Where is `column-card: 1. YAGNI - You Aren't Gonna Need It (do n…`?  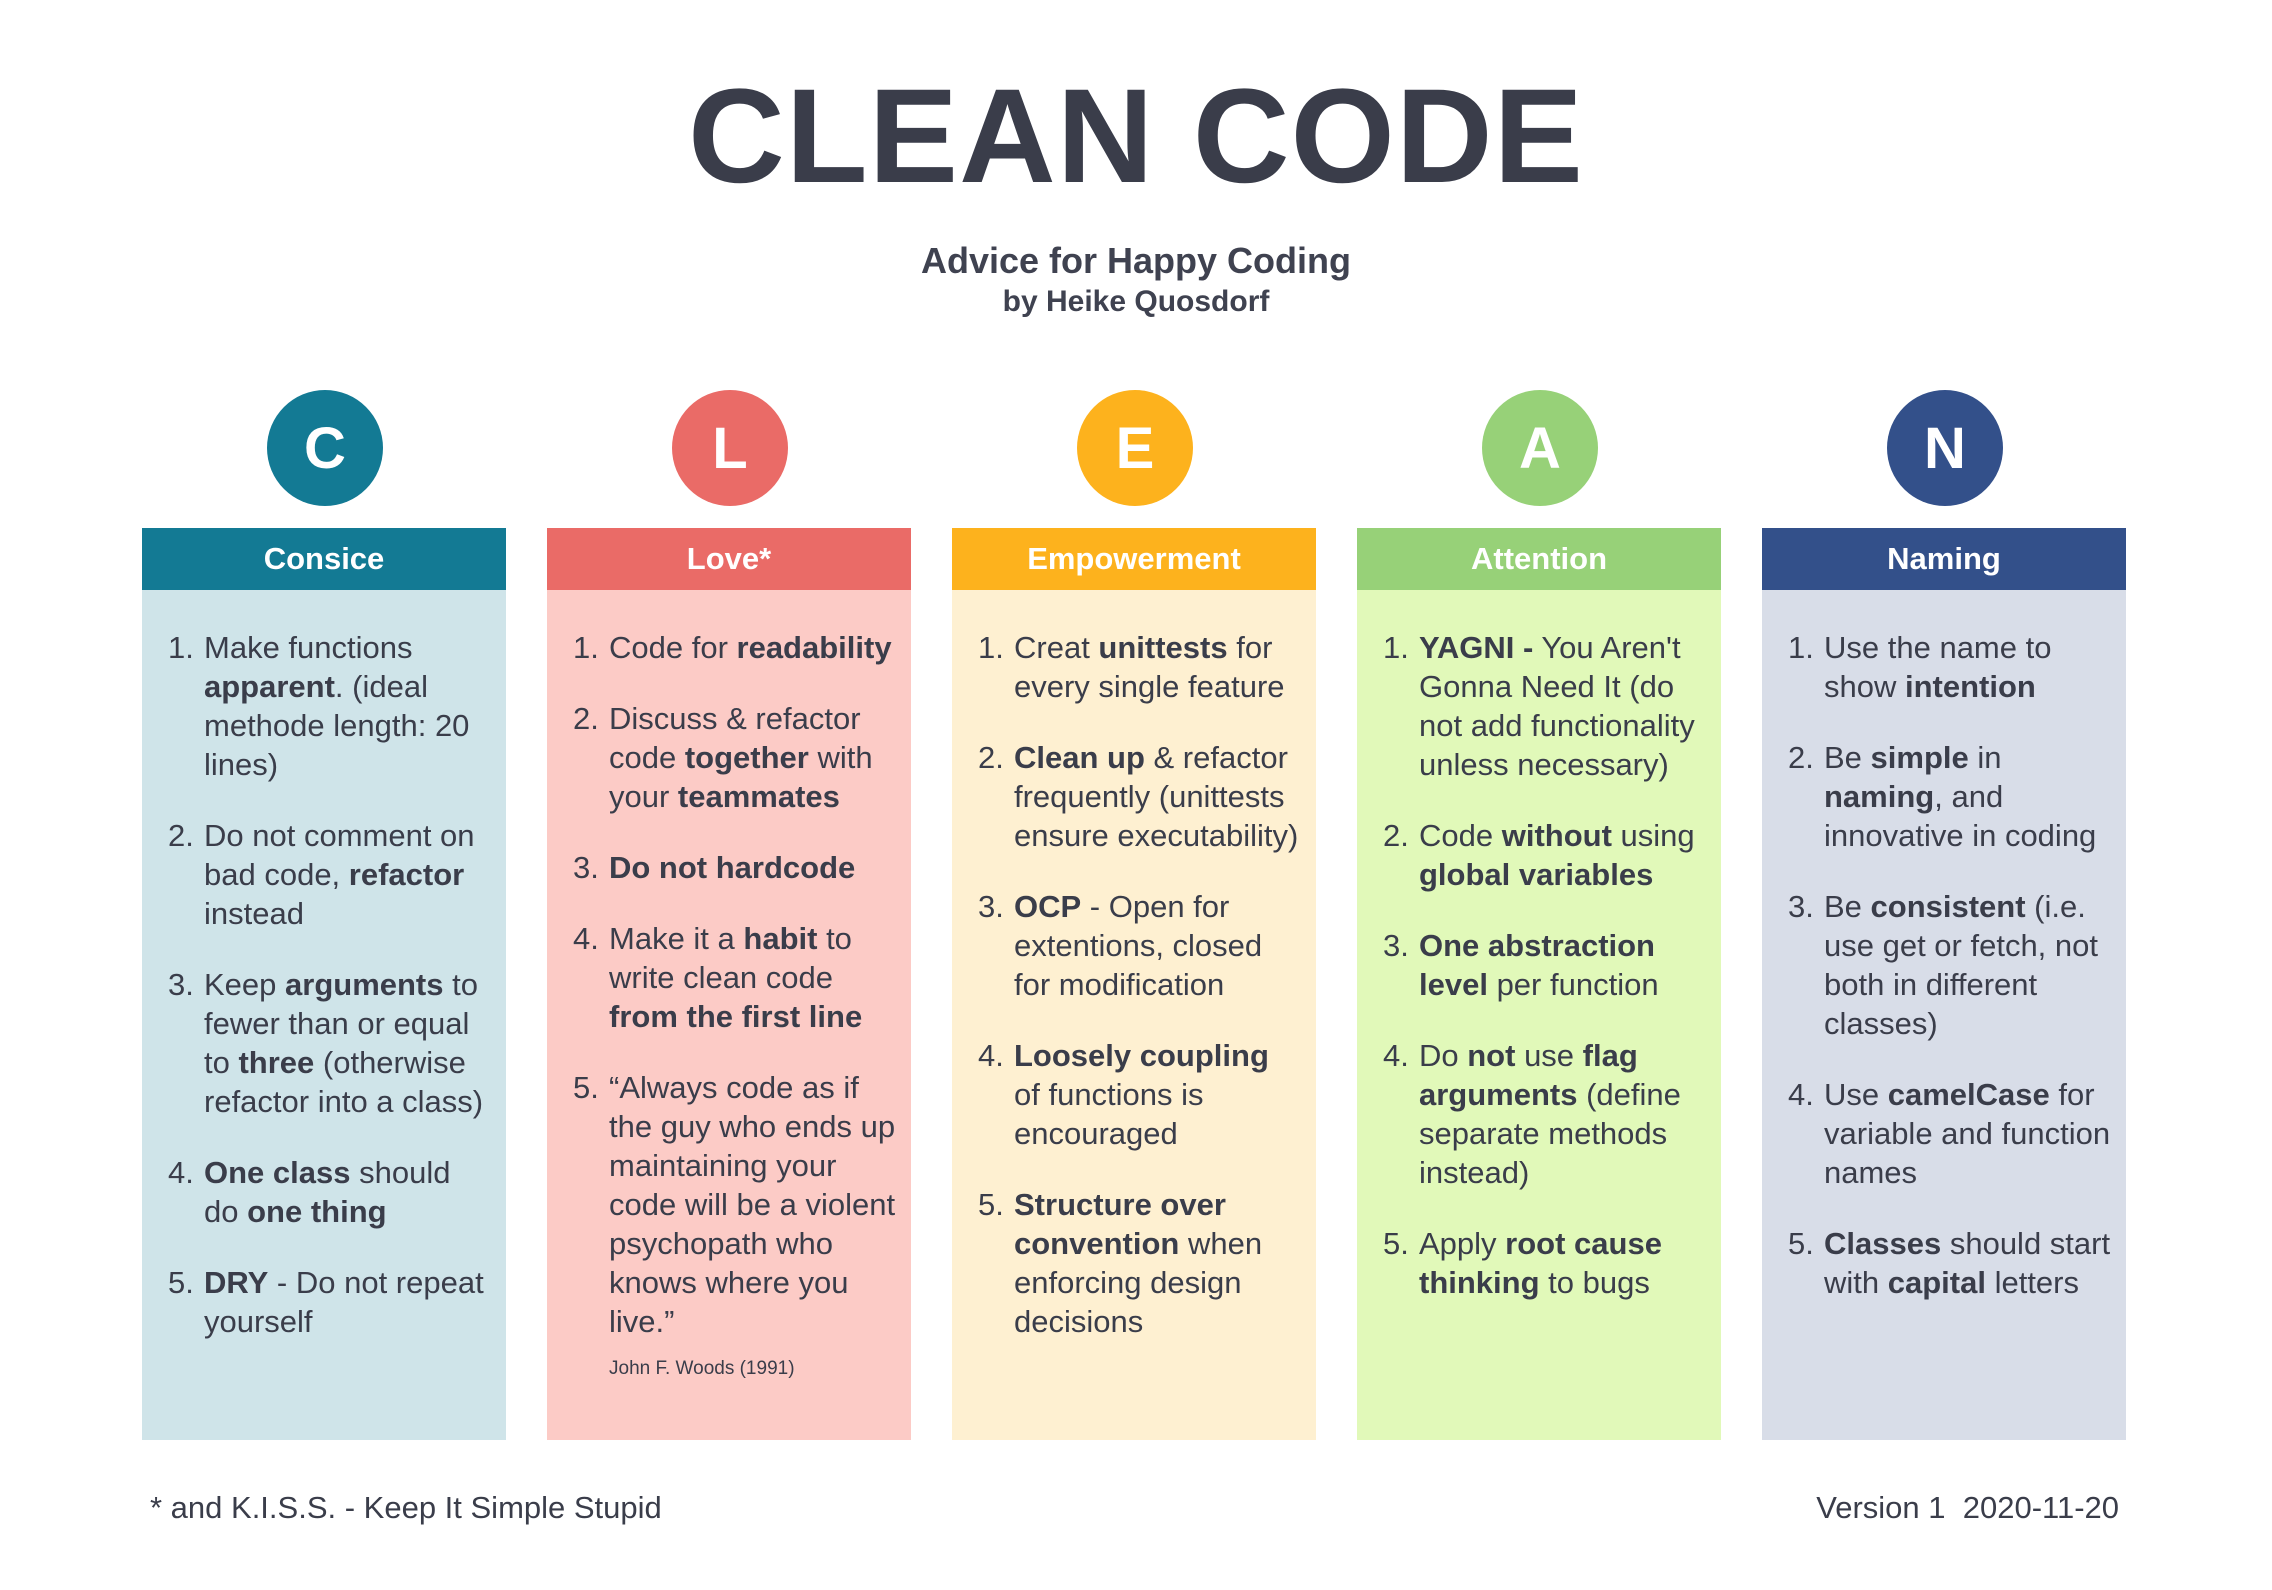 column-card: 1. YAGNI - You Aren't Gonna Need It (do n… is located at coordinates (1539, 1015).